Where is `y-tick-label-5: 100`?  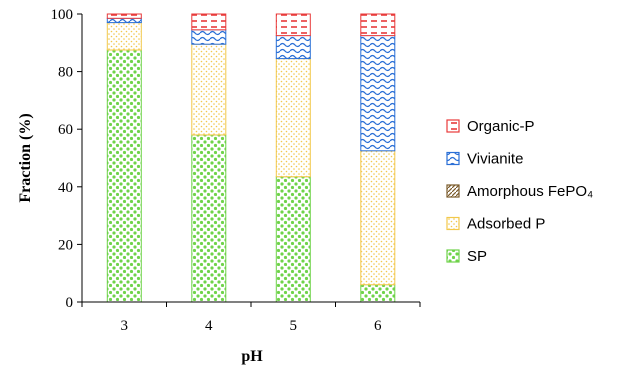
y-tick-label-5: 100 is located at coordinates (62, 15).